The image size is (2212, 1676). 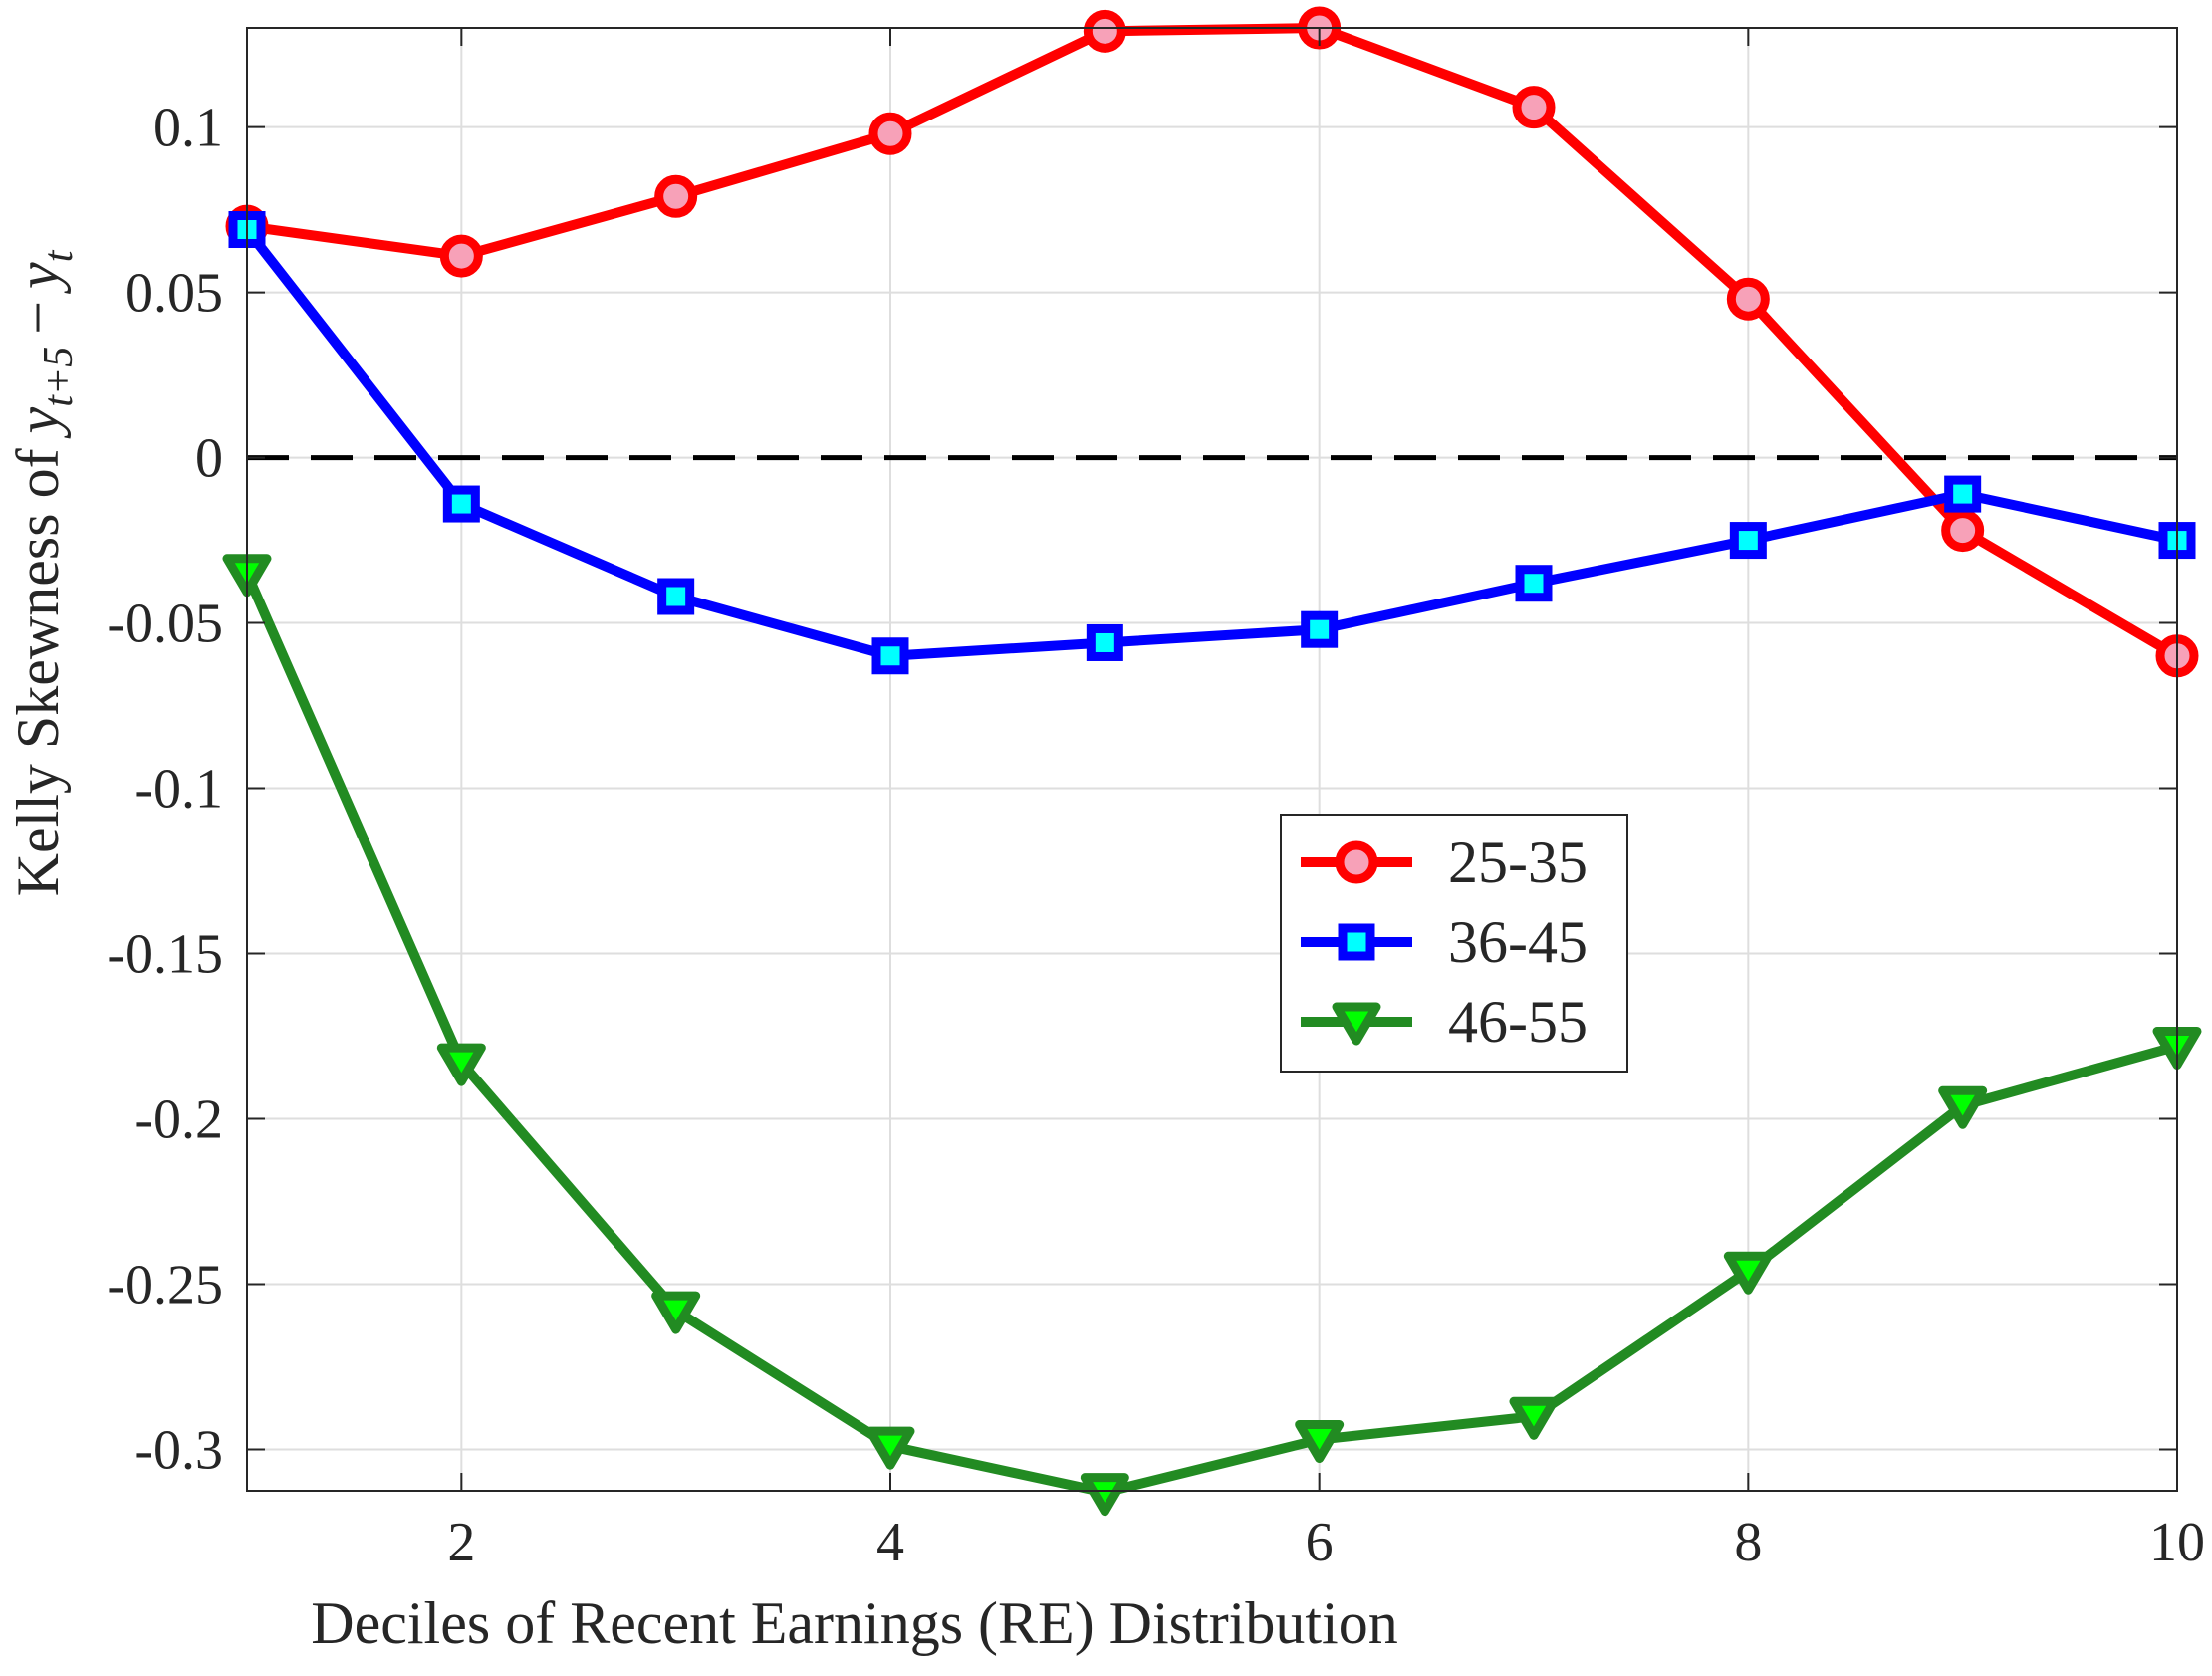 I want to click on y-tick-label: -0.1, so click(x=178, y=790).